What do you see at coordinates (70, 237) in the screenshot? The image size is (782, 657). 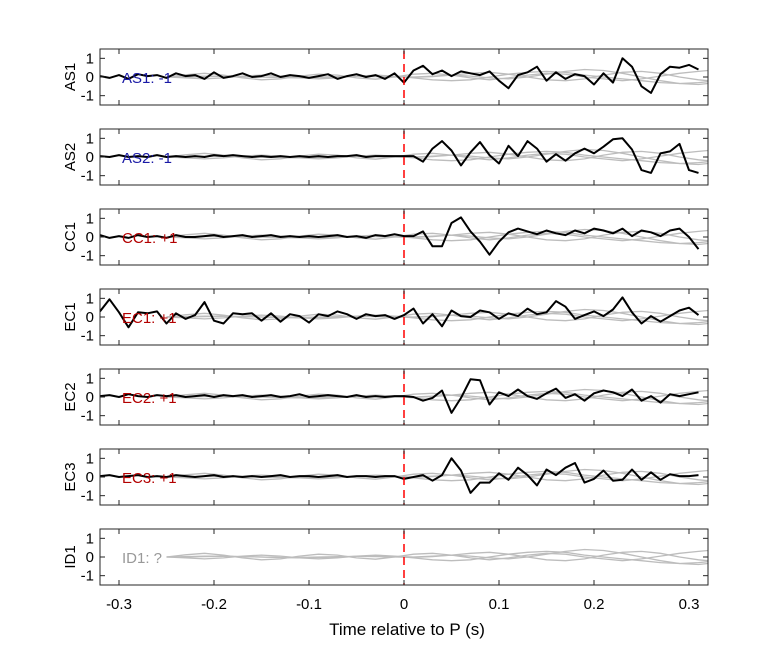 I see `station-axis-label: CC1` at bounding box center [70, 237].